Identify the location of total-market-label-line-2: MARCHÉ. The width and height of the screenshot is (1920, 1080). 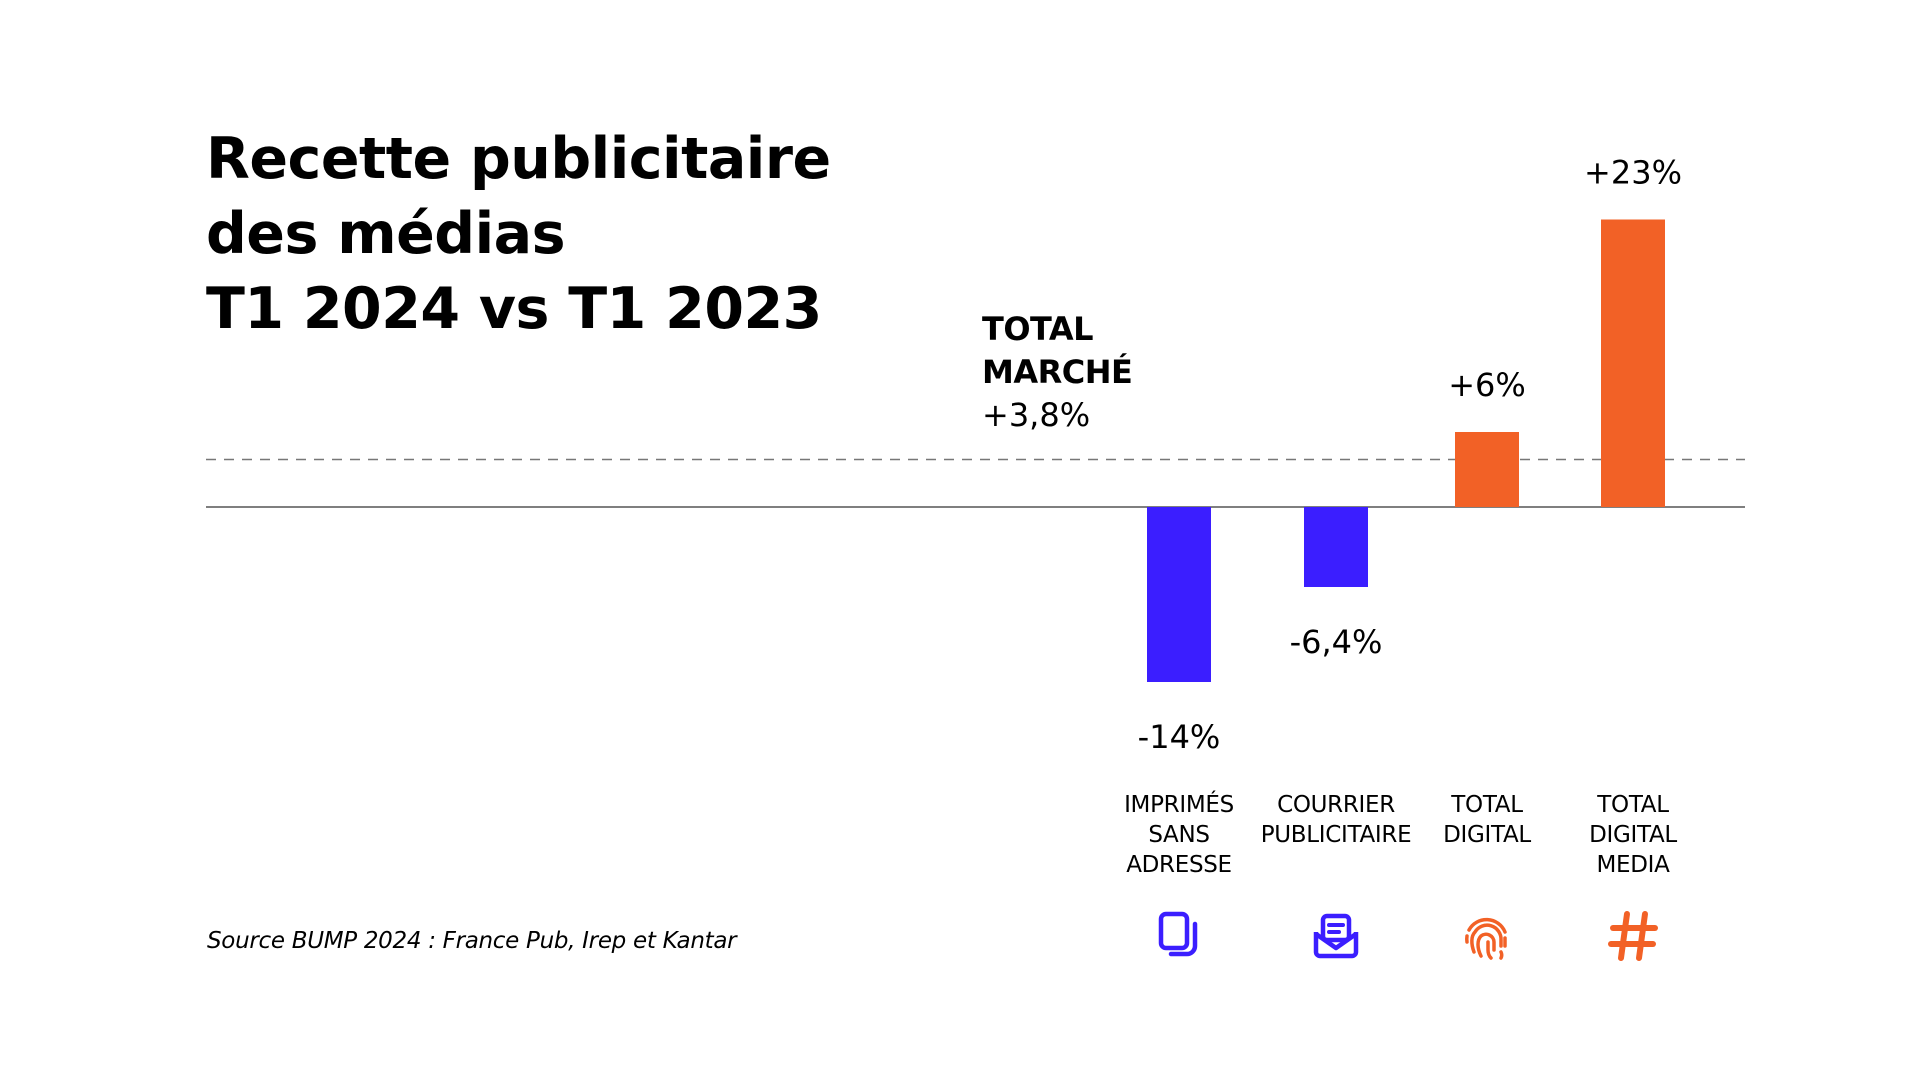
(1057, 372).